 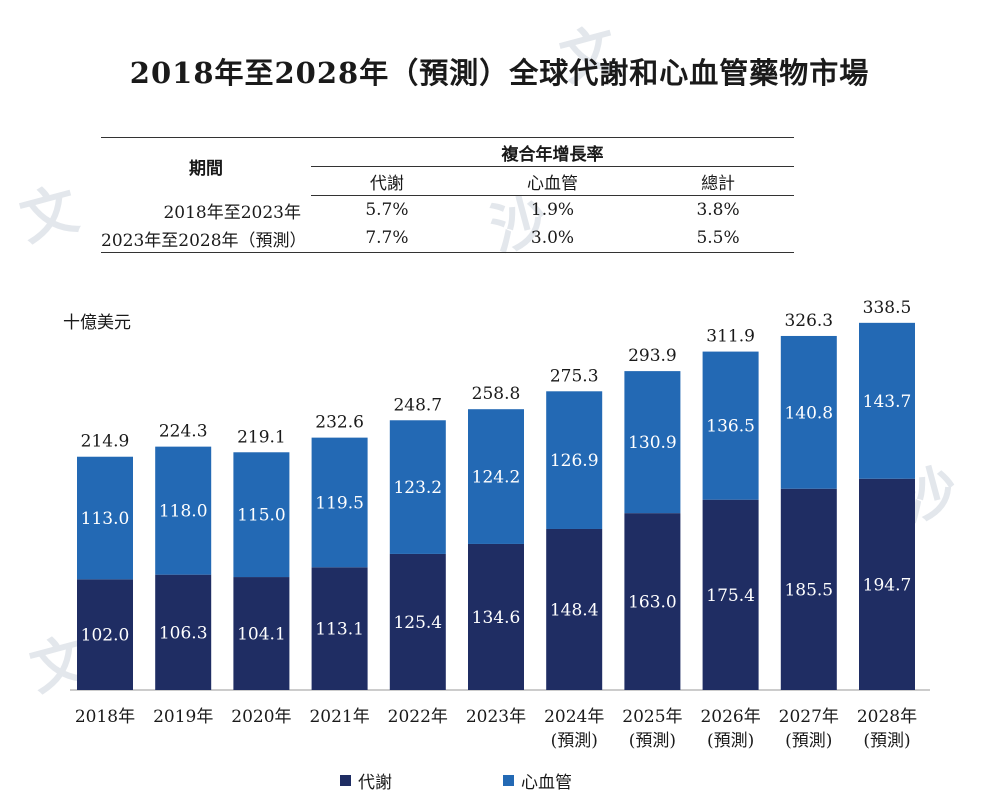 What do you see at coordinates (339, 717) in the screenshot?
I see `x-tick-label: 2021年` at bounding box center [339, 717].